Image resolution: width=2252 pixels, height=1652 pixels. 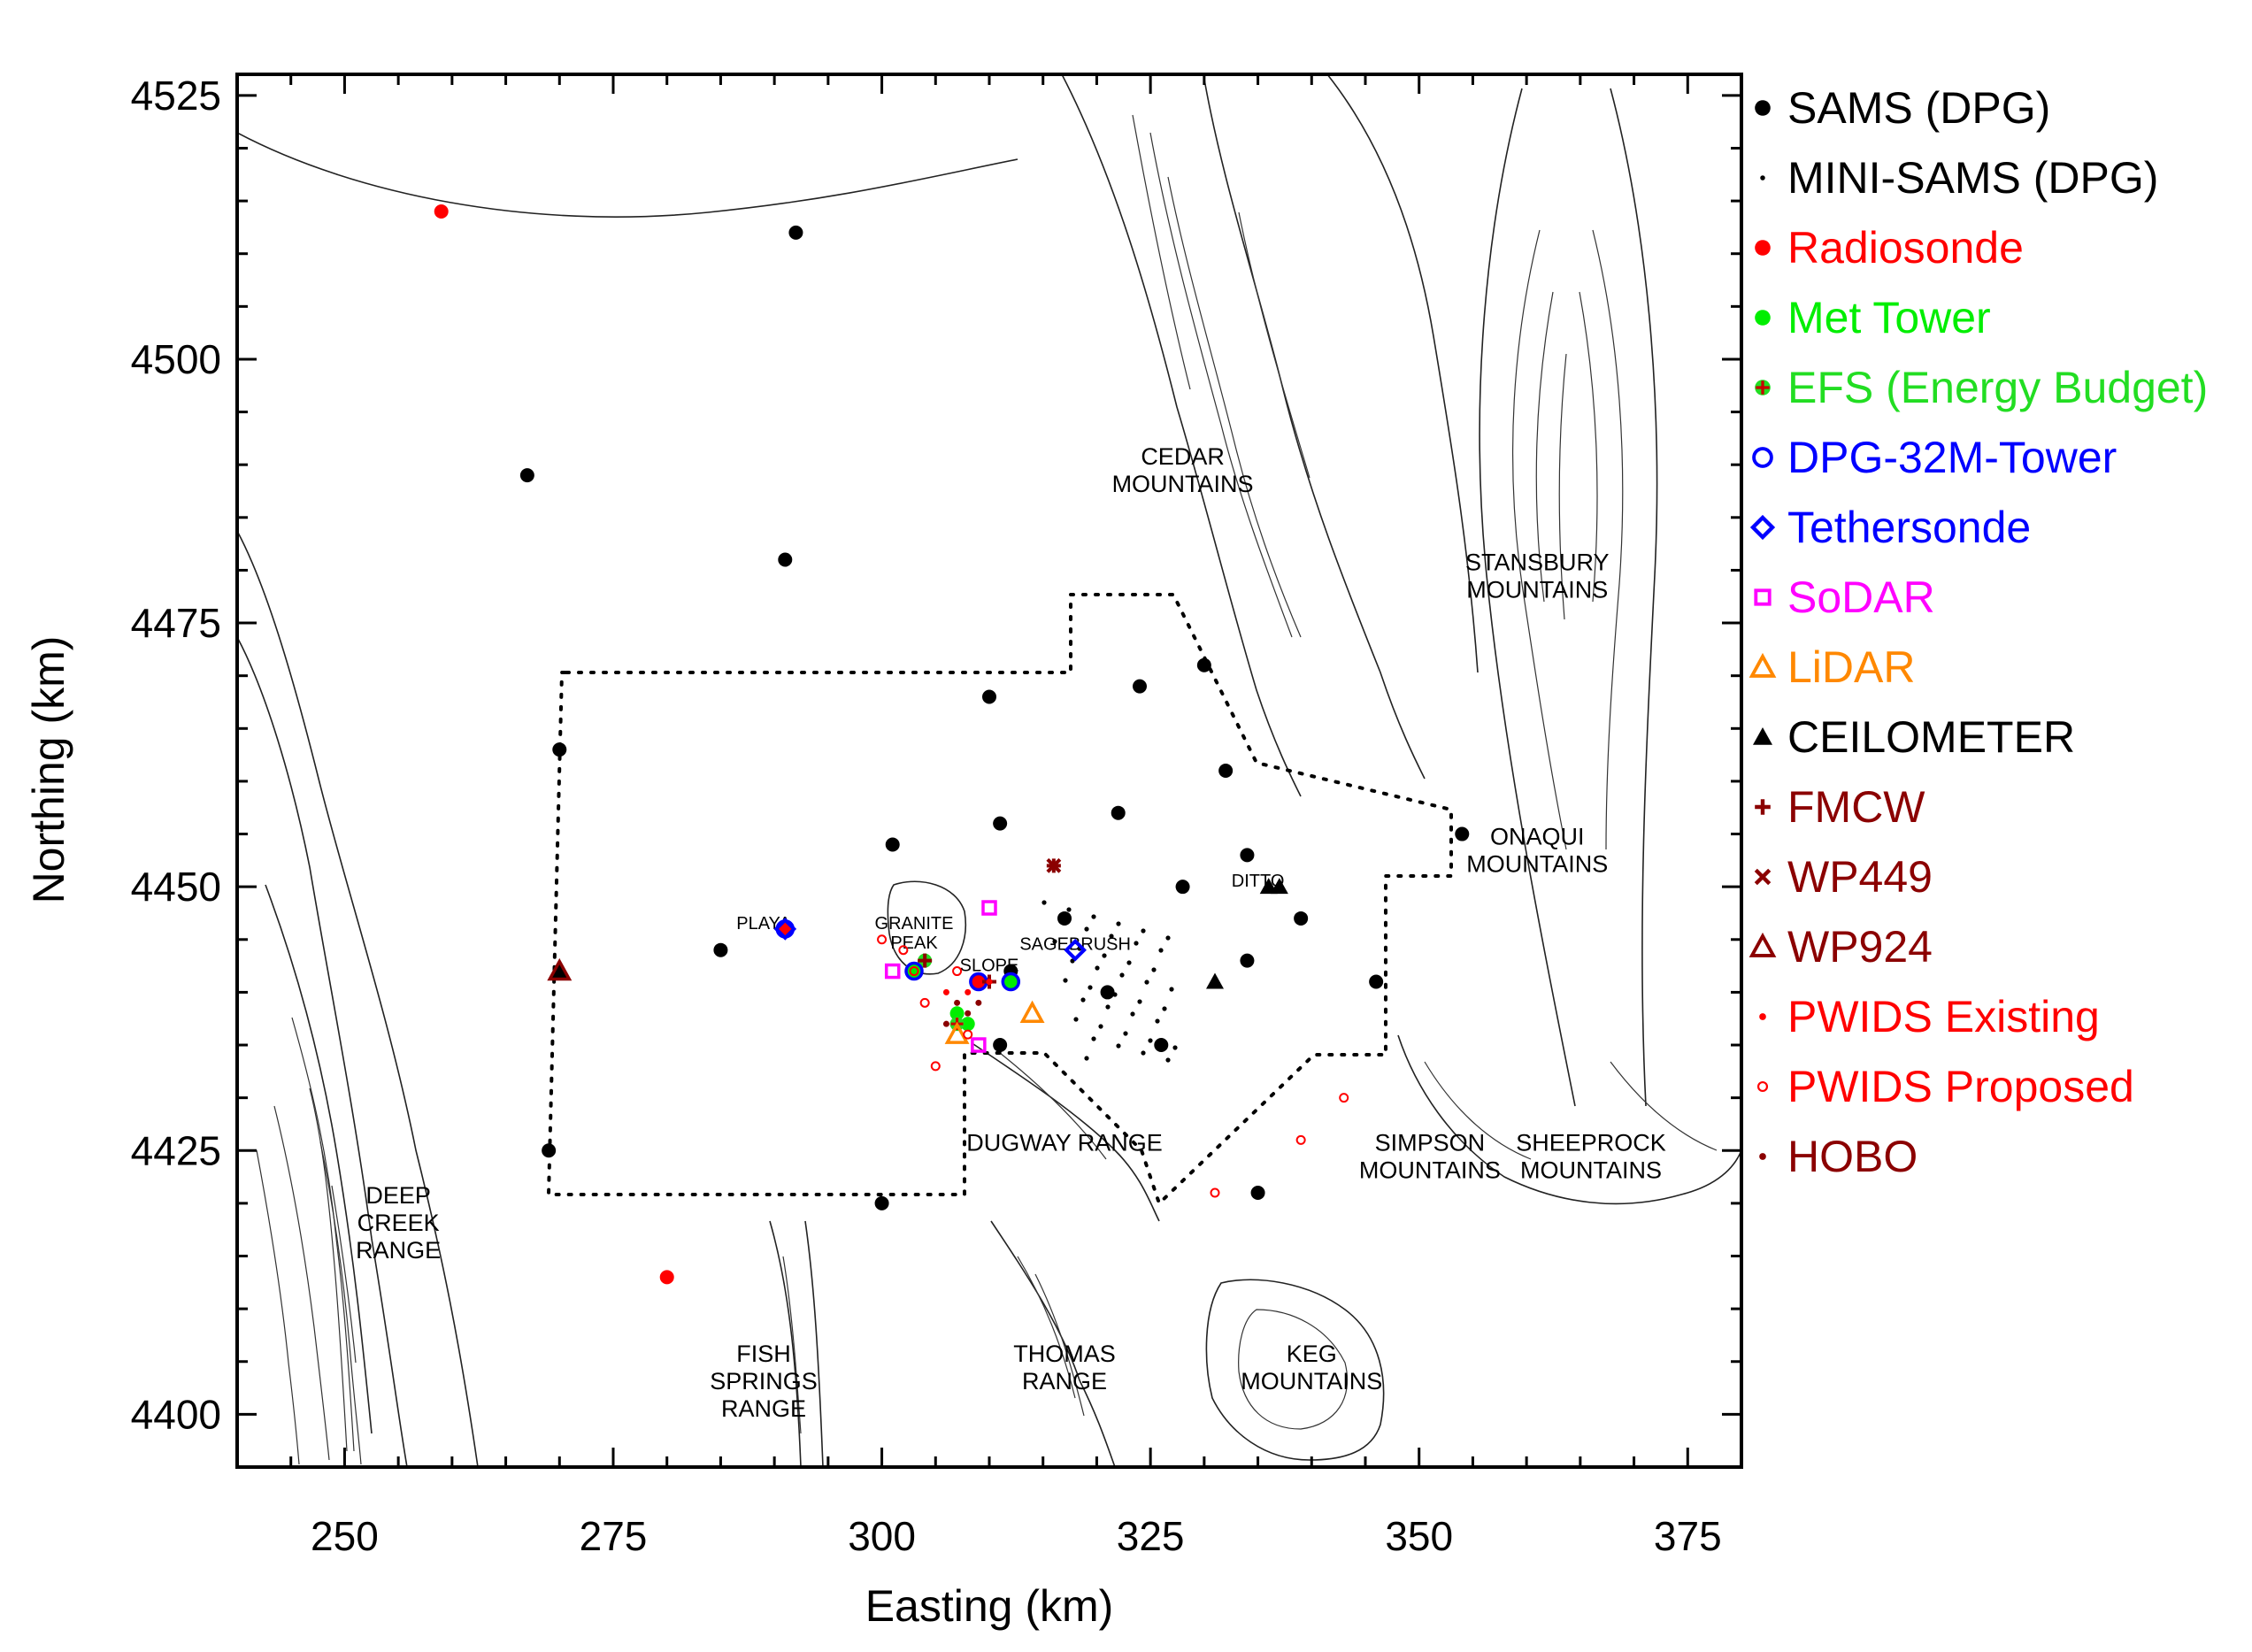 What do you see at coordinates (176, 359) in the screenshot?
I see `y-tick-label: 4500` at bounding box center [176, 359].